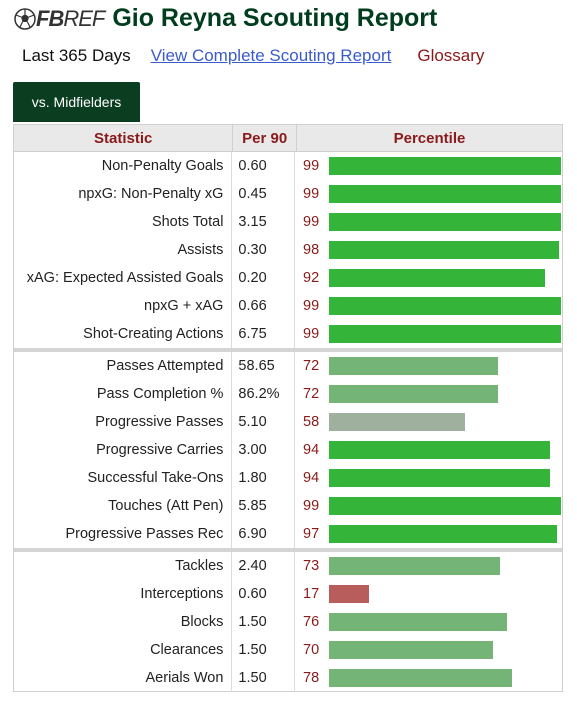 This screenshot has height=703, width=577. I want to click on page-title: Gio Reyna Scouting Report, so click(275, 18).